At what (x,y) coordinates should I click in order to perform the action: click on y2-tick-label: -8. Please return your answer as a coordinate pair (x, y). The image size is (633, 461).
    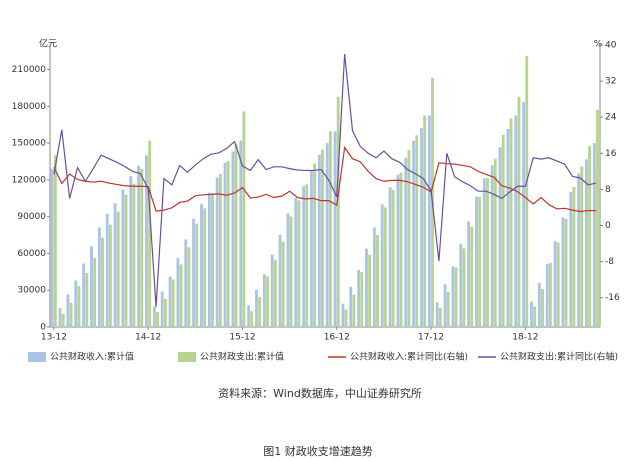
    Looking at the image, I should click on (609, 262).